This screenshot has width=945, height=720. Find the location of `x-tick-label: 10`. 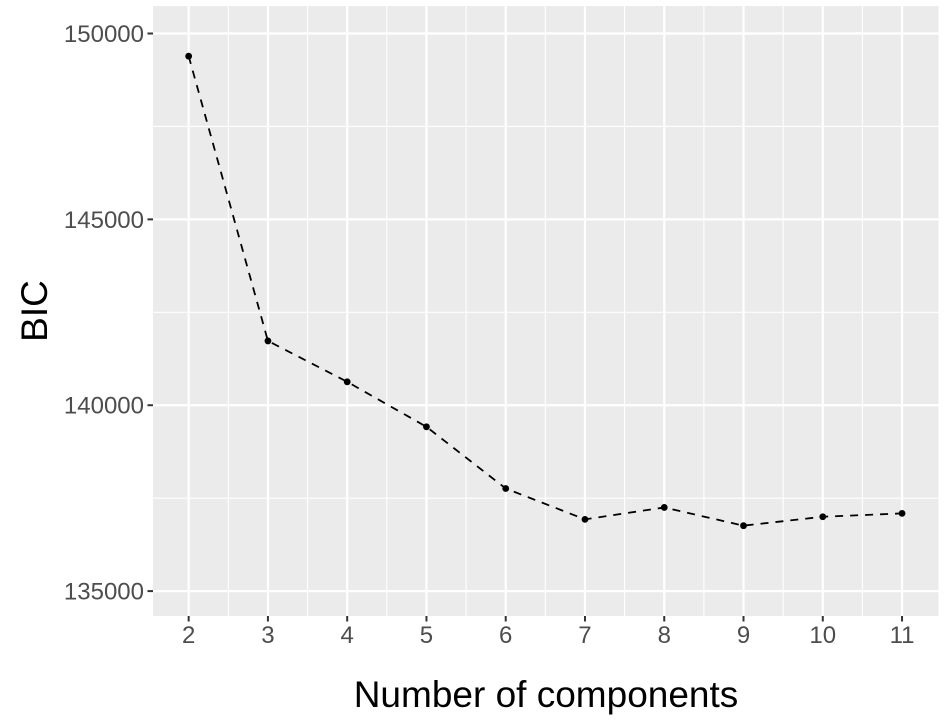

x-tick-label: 10 is located at coordinates (822, 635).